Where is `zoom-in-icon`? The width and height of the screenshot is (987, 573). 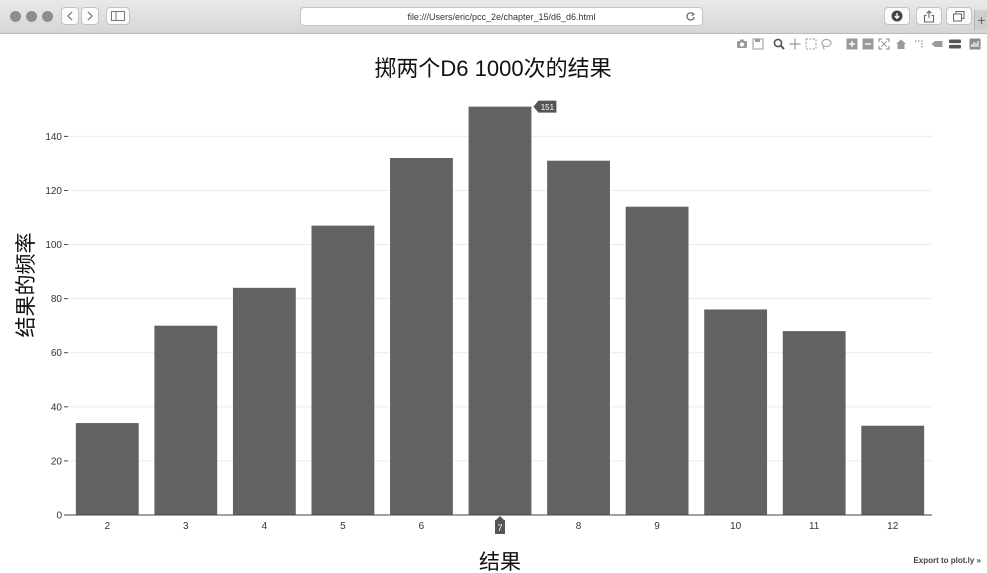 zoom-in-icon is located at coordinates (852, 44).